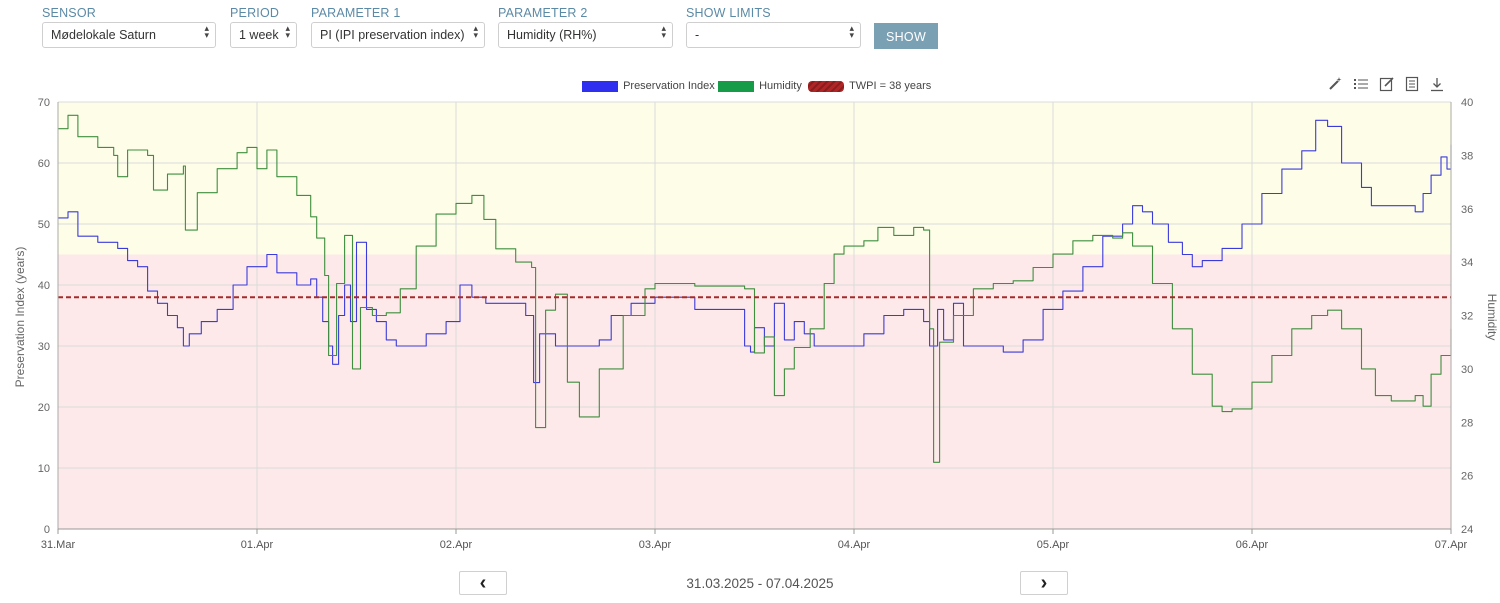 This screenshot has width=1500, height=603. I want to click on x-tick-label: 03.Apr, so click(655, 545).